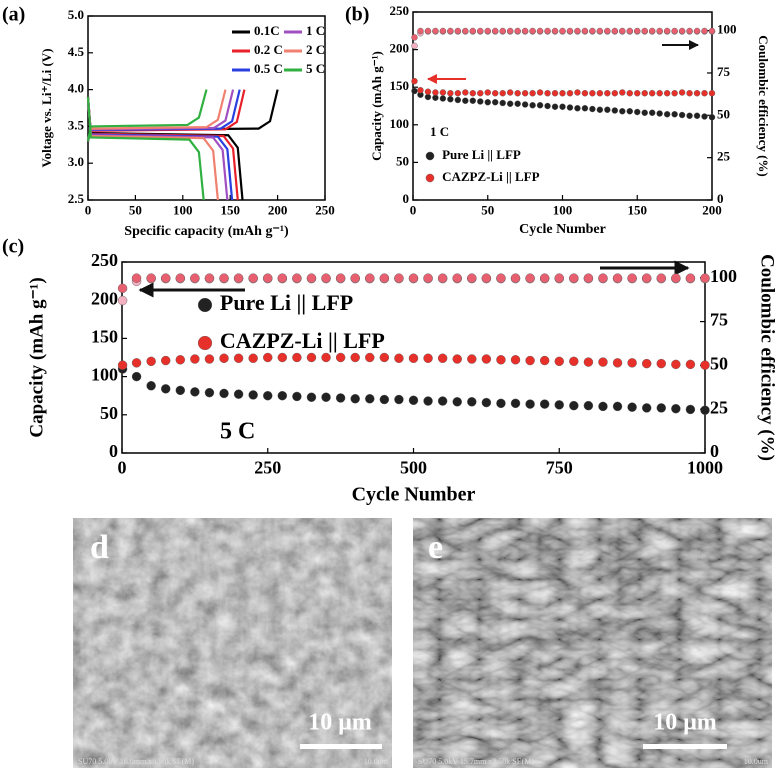 This screenshot has height=772, width=777. Describe the element at coordinates (315, 68) in the screenshot. I see `legend-label: 5 C` at that location.